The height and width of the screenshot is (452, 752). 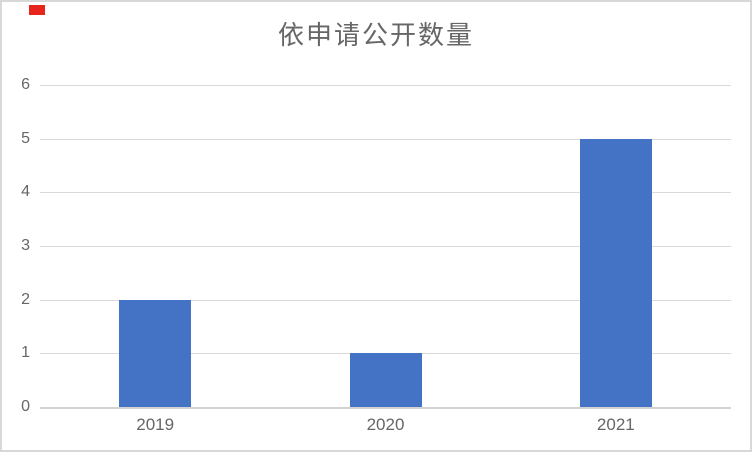 What do you see at coordinates (25, 299) in the screenshot?
I see `y-tick-label: 2` at bounding box center [25, 299].